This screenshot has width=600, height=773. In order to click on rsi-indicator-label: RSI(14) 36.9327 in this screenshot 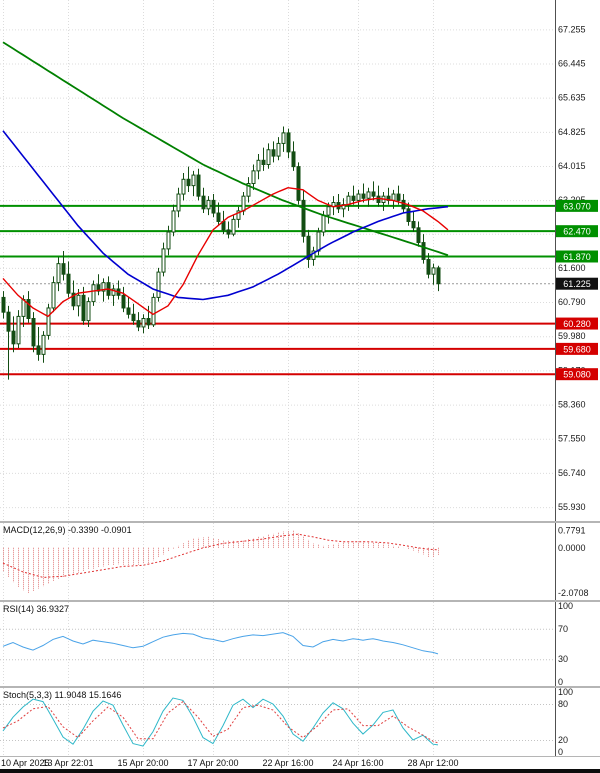, I will do `click(36, 609)`.